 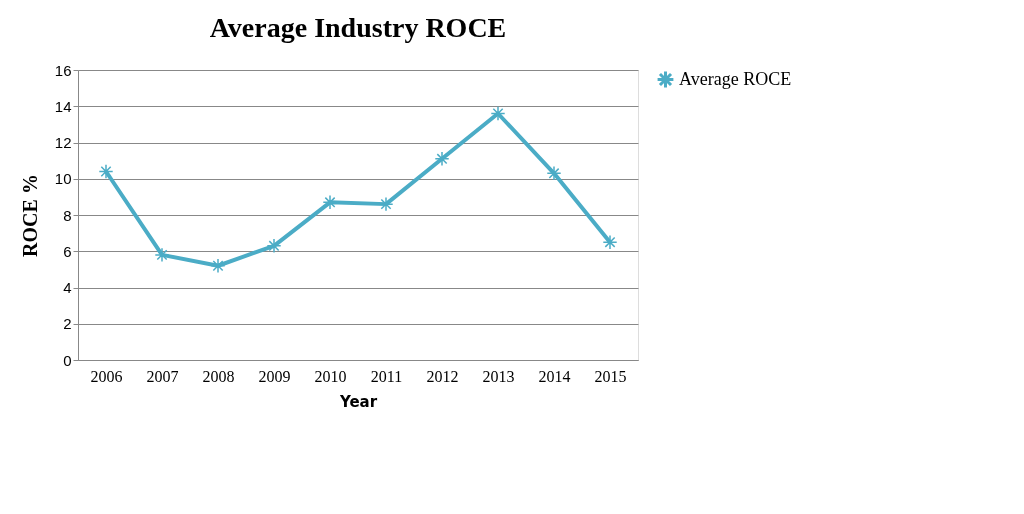 I want to click on x-tick-label: 2015, so click(x=610, y=376).